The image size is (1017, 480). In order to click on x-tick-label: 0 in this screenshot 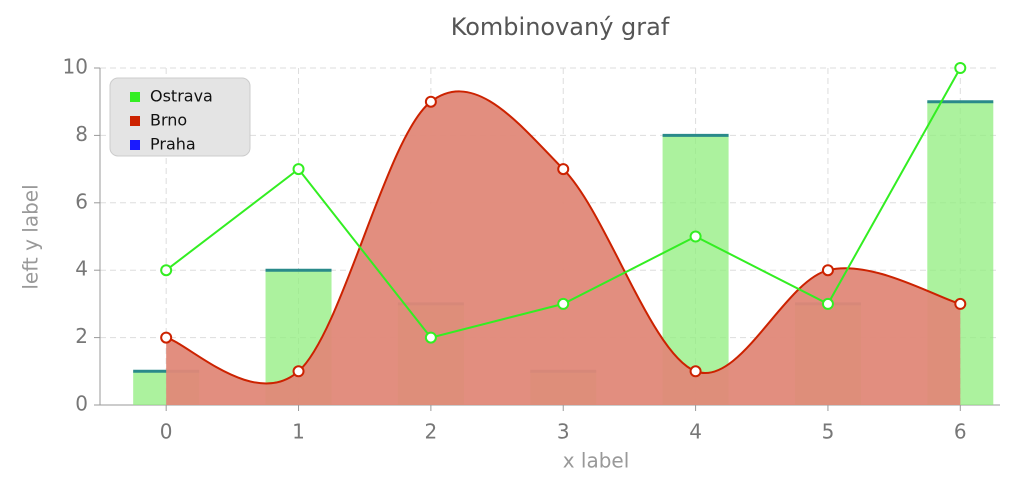, I will do `click(166, 432)`.